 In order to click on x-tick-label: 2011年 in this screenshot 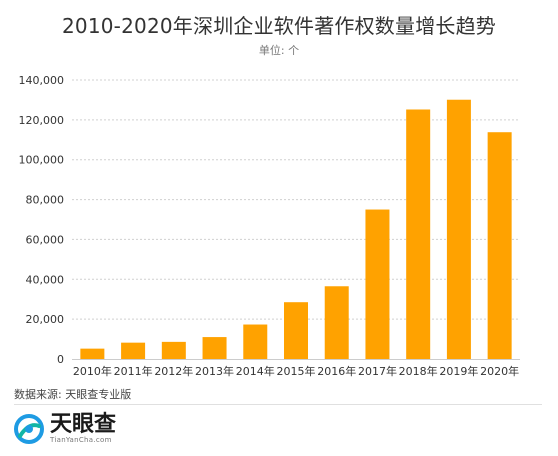, I will do `click(133, 371)`.